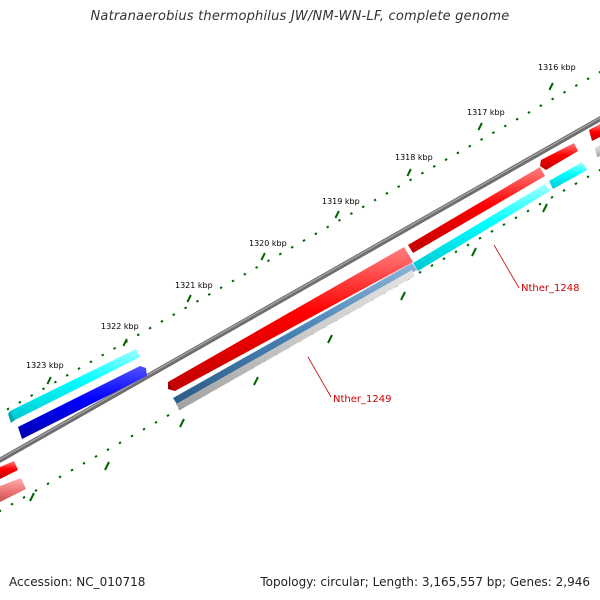 The height and width of the screenshot is (600, 600). I want to click on gene-steel-track, so click(295, 334).